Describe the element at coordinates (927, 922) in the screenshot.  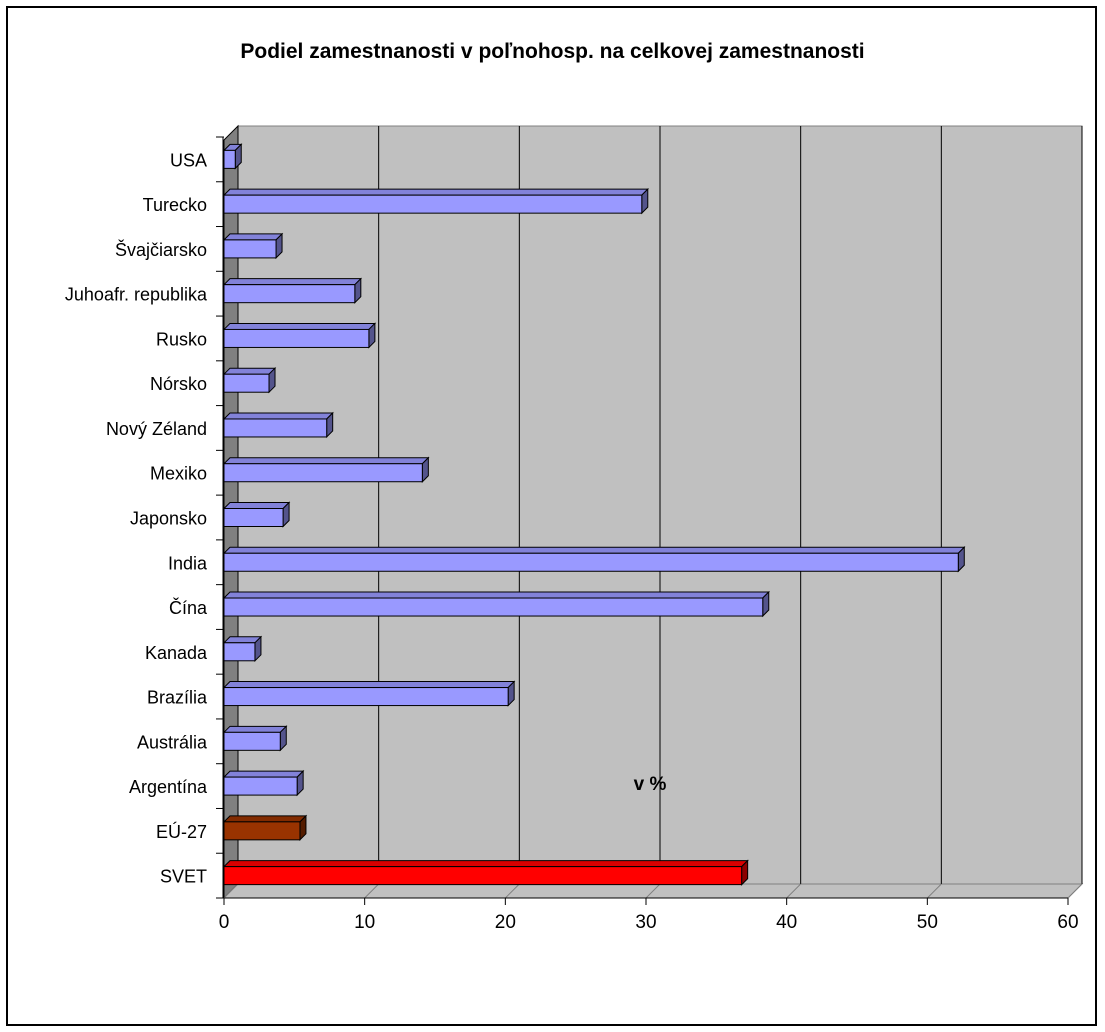
I see `x-tick-label: 50` at that location.